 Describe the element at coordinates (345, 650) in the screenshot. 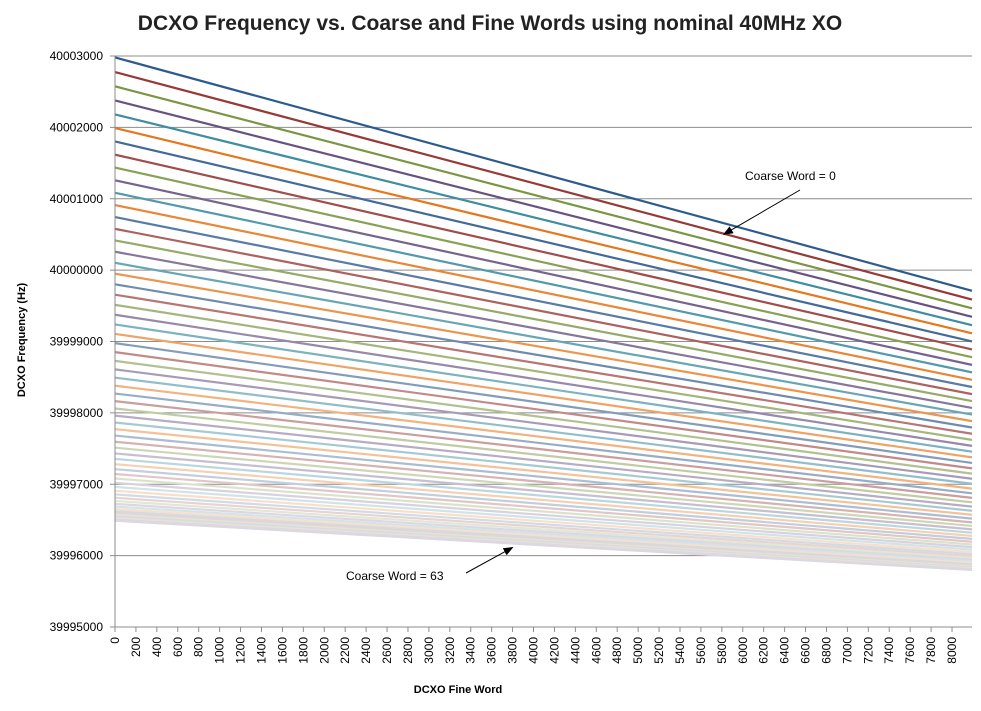

I see `x-tick-label-11: 2200` at that location.